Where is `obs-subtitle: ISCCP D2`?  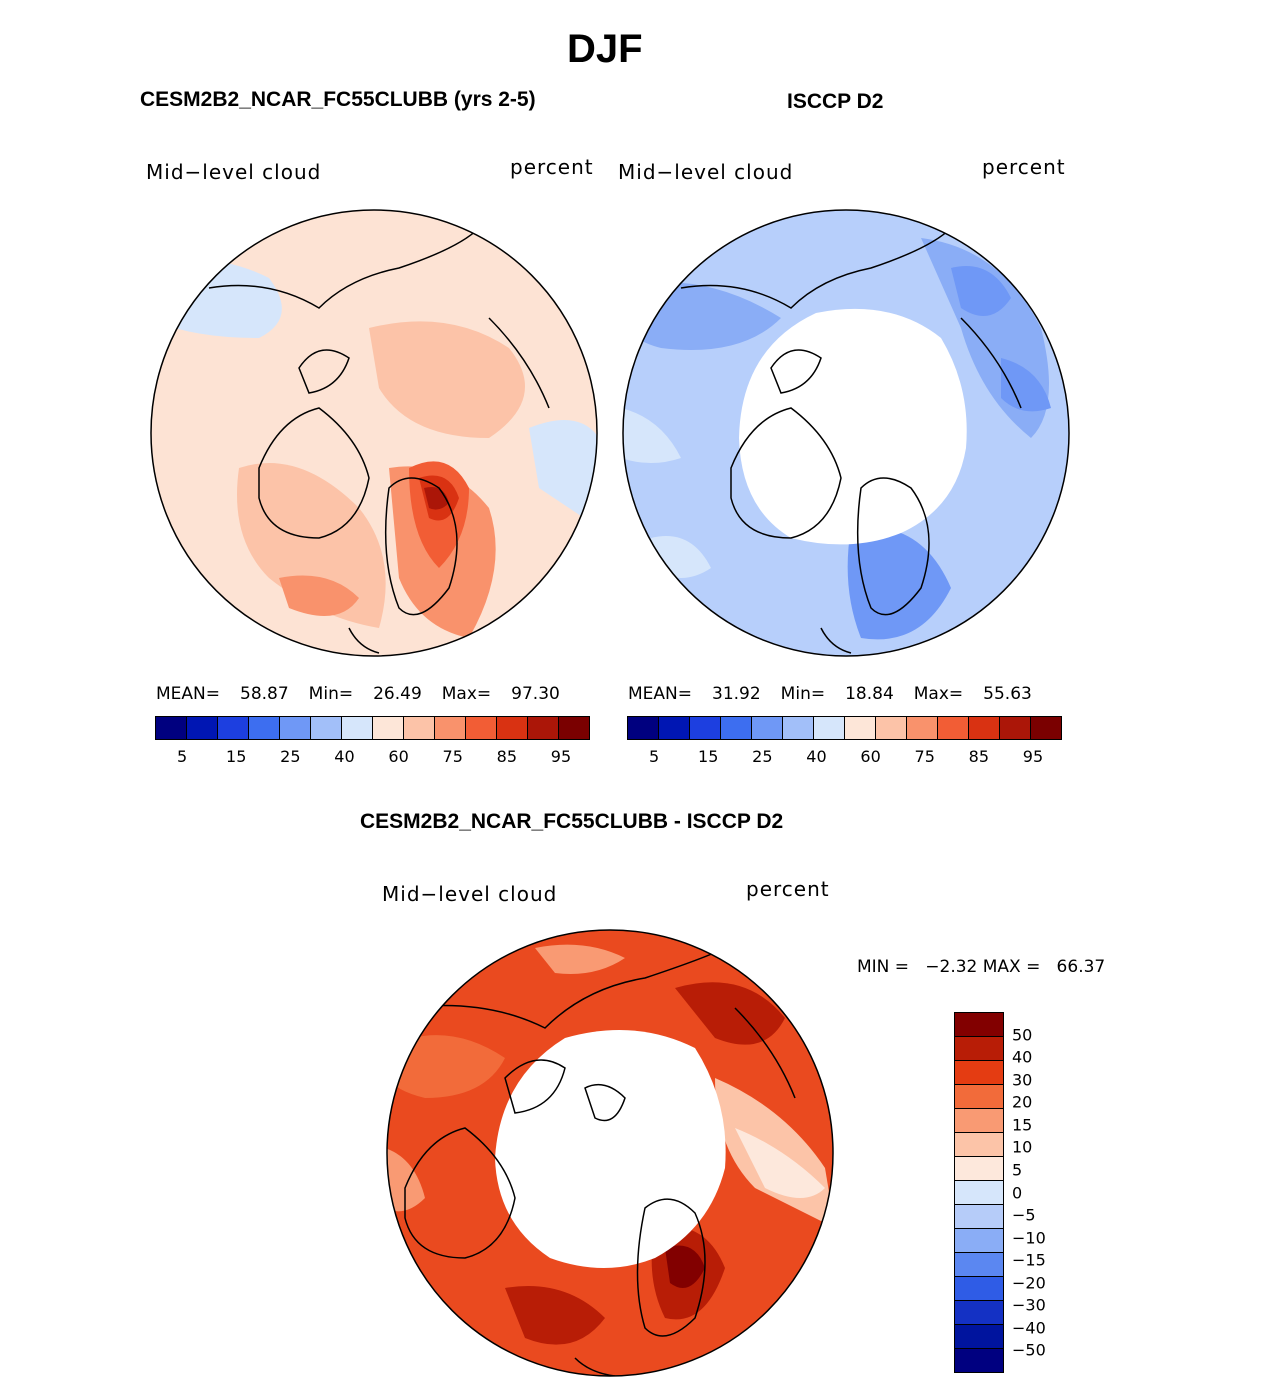
obs-subtitle: ISCCP D2 is located at coordinates (835, 101).